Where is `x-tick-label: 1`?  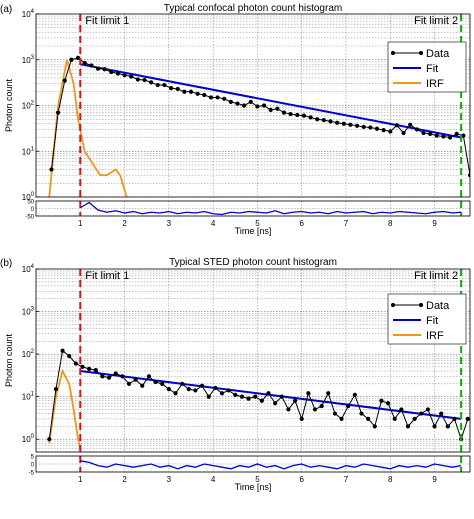 x-tick-label: 1 is located at coordinates (80, 479).